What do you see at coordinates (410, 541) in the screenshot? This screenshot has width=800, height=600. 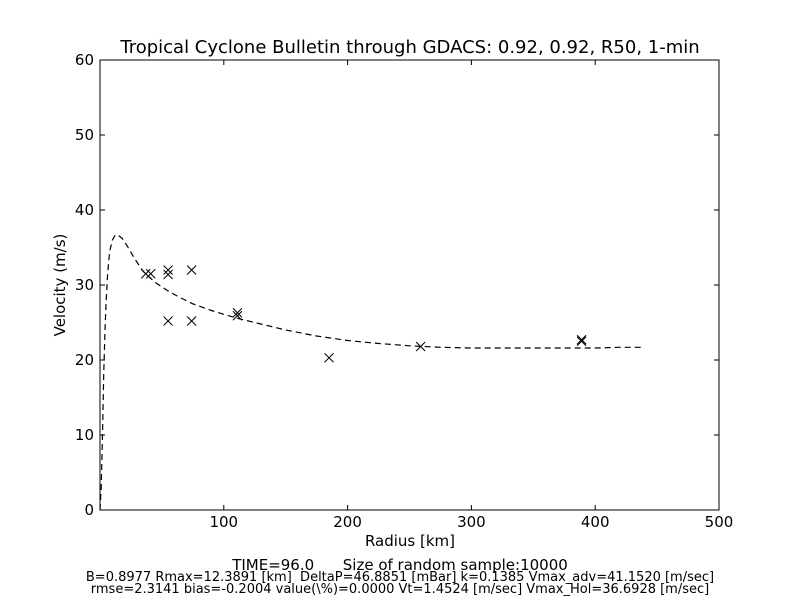 I see `x-axis-label: Radius [km]` at bounding box center [410, 541].